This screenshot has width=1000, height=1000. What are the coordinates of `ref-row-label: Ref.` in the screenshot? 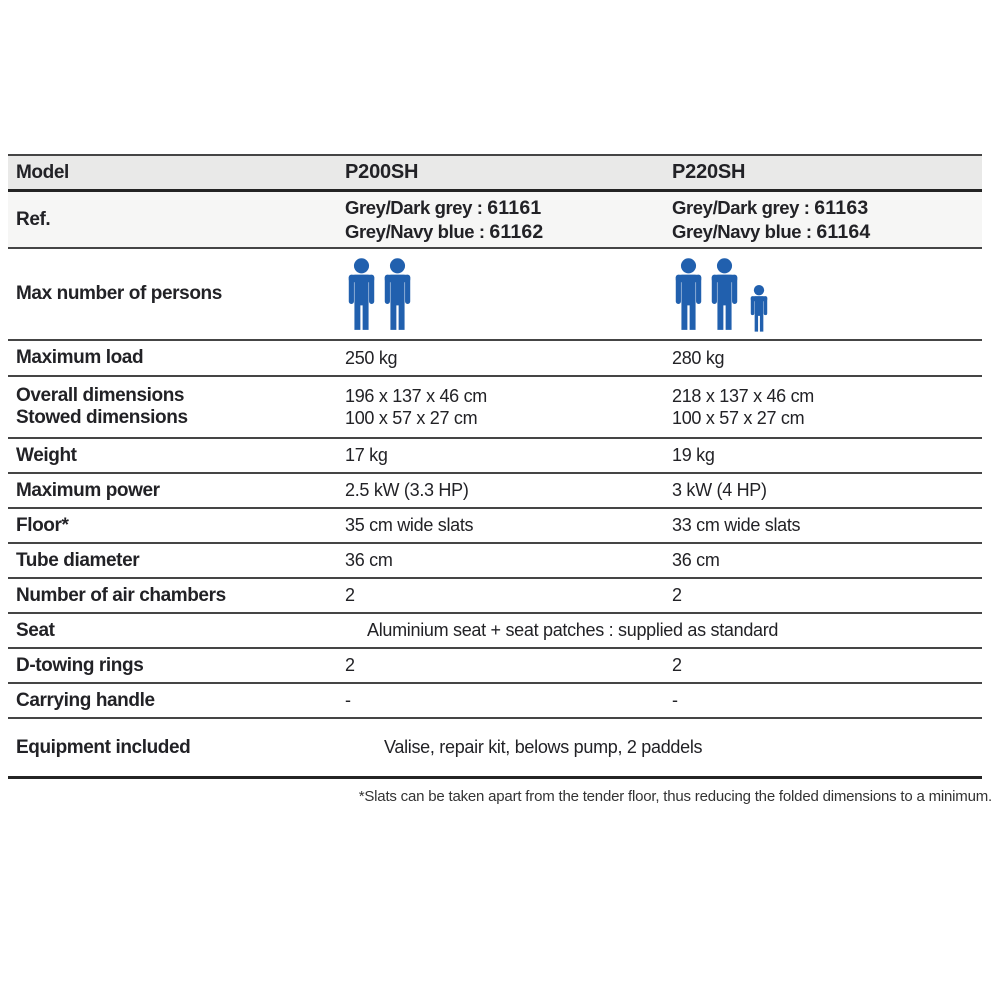 It's located at (33, 219).